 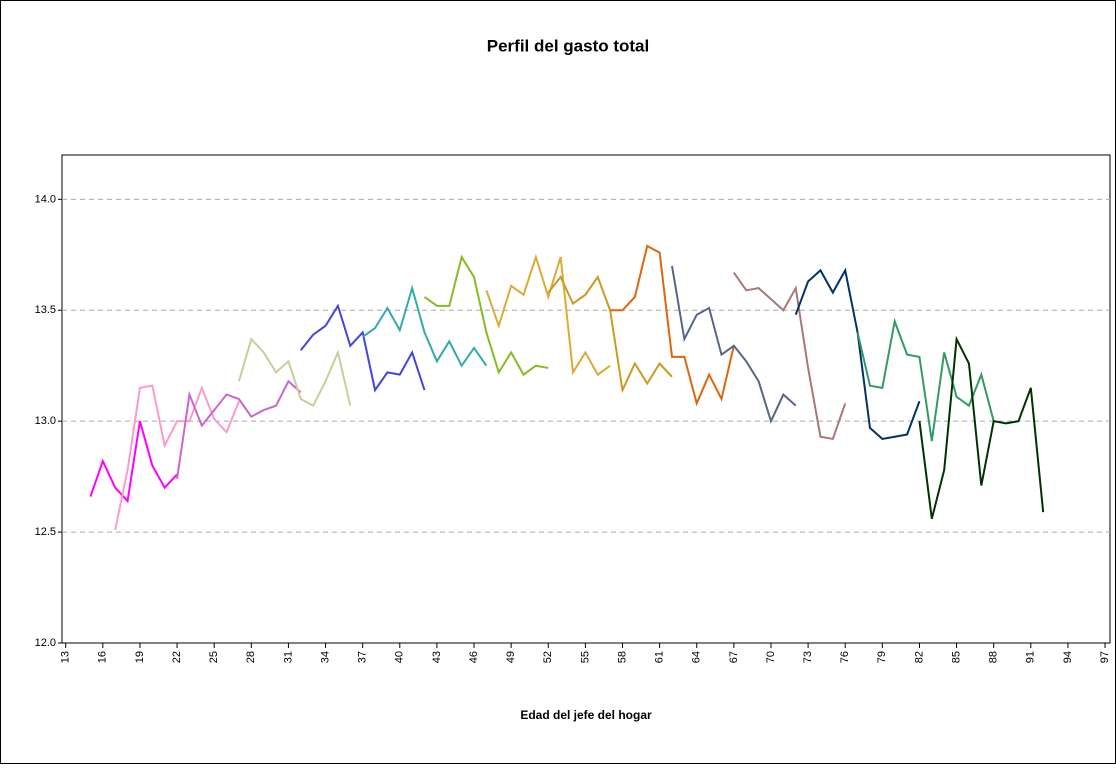 I want to click on x-tick-label: 58, so click(x=622, y=657).